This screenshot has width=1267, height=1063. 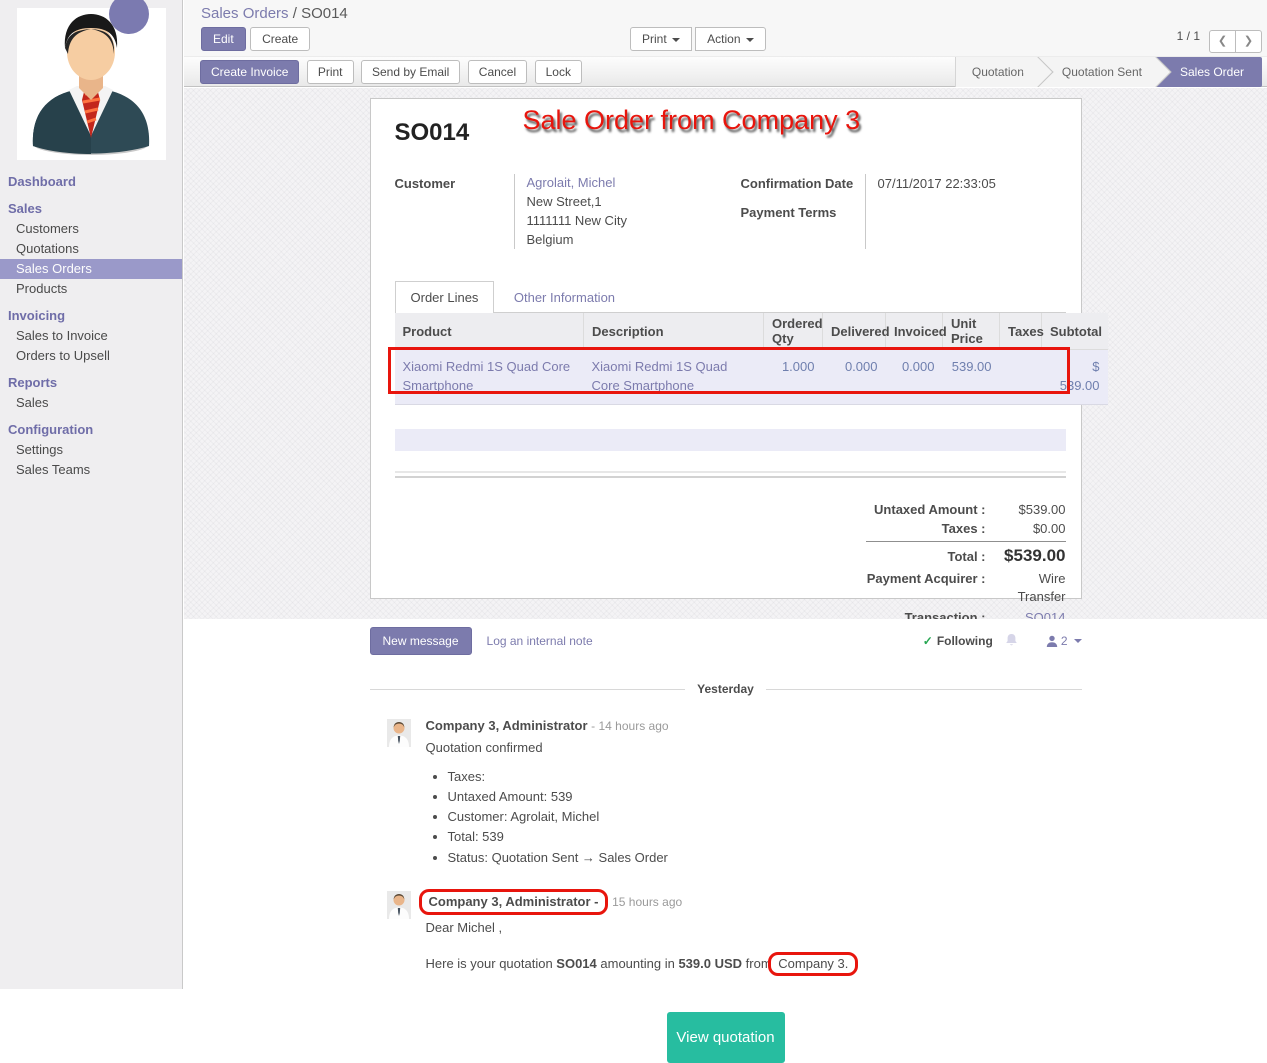 What do you see at coordinates (63, 355) in the screenshot?
I see `sidebar-item-orders-to-upsell: Orders to Upsell` at bounding box center [63, 355].